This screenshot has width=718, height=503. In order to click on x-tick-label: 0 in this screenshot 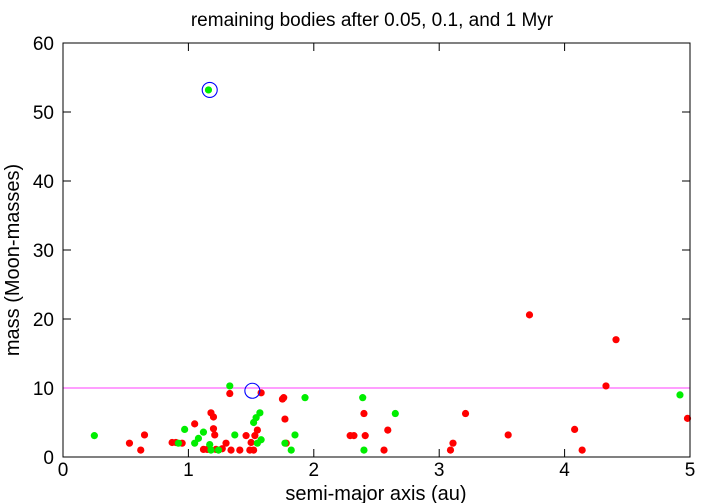, I will do `click(63, 470)`.